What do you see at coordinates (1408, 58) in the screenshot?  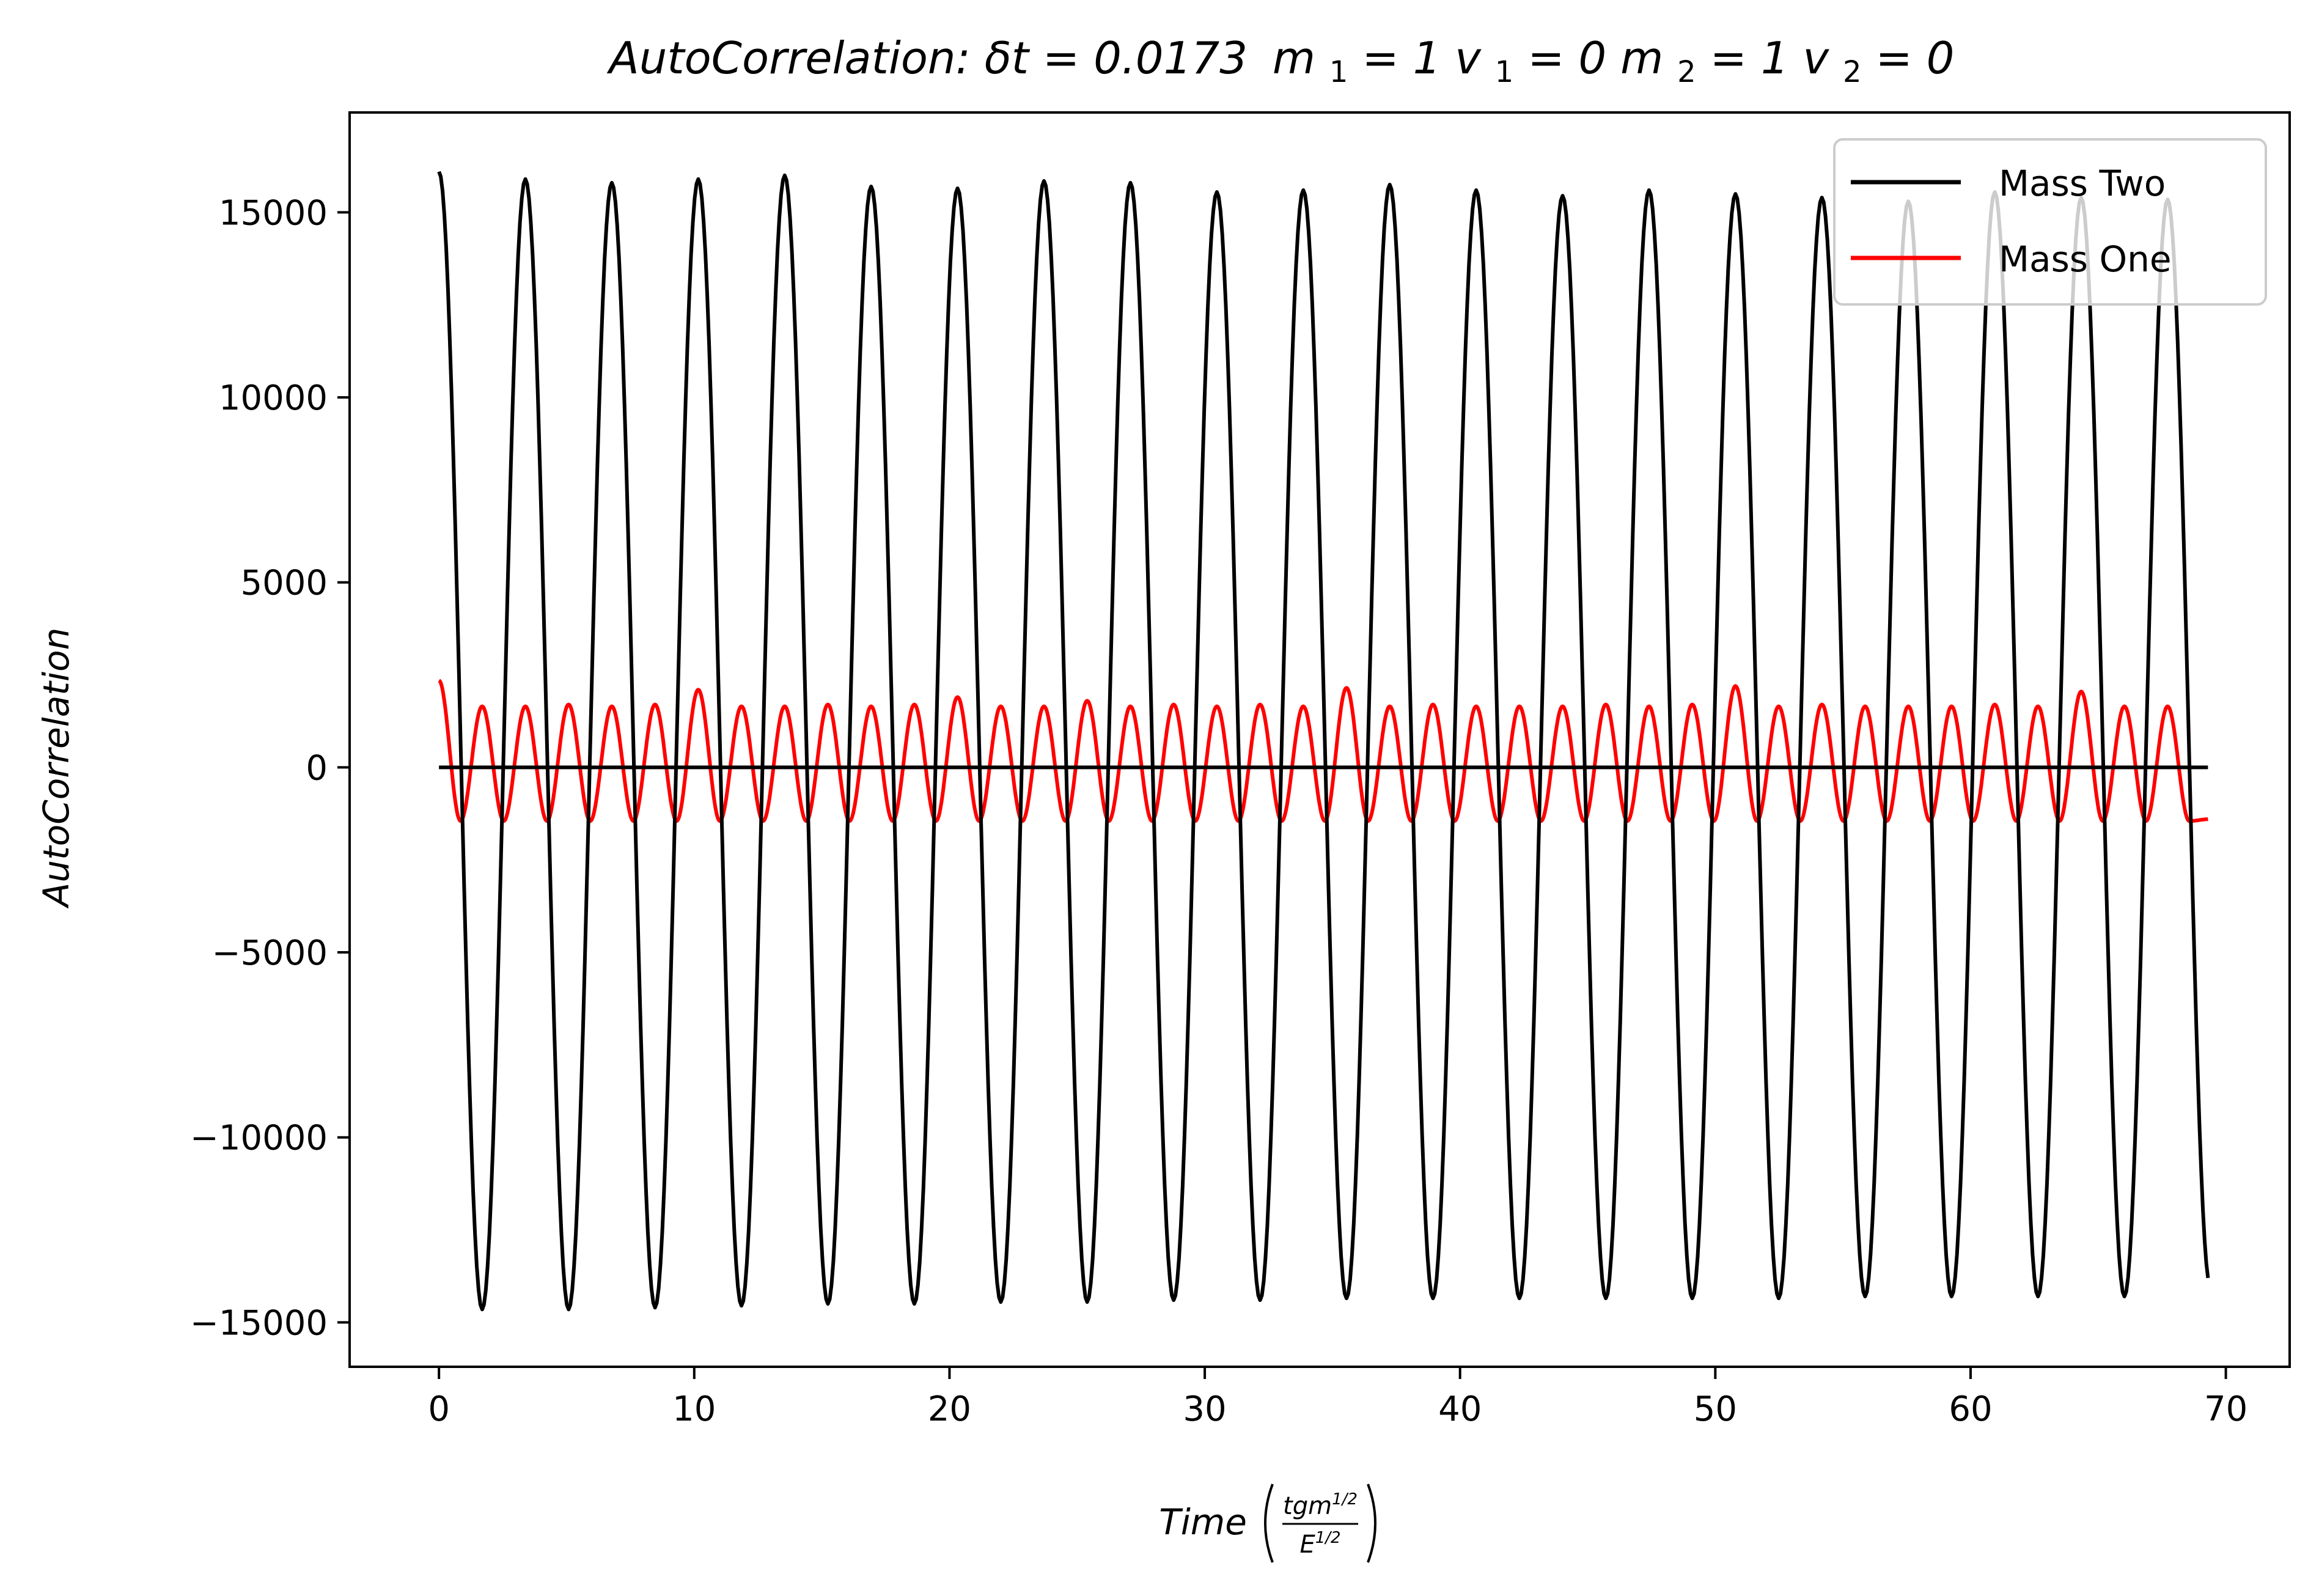 I see `title-m1-val: = 1` at bounding box center [1408, 58].